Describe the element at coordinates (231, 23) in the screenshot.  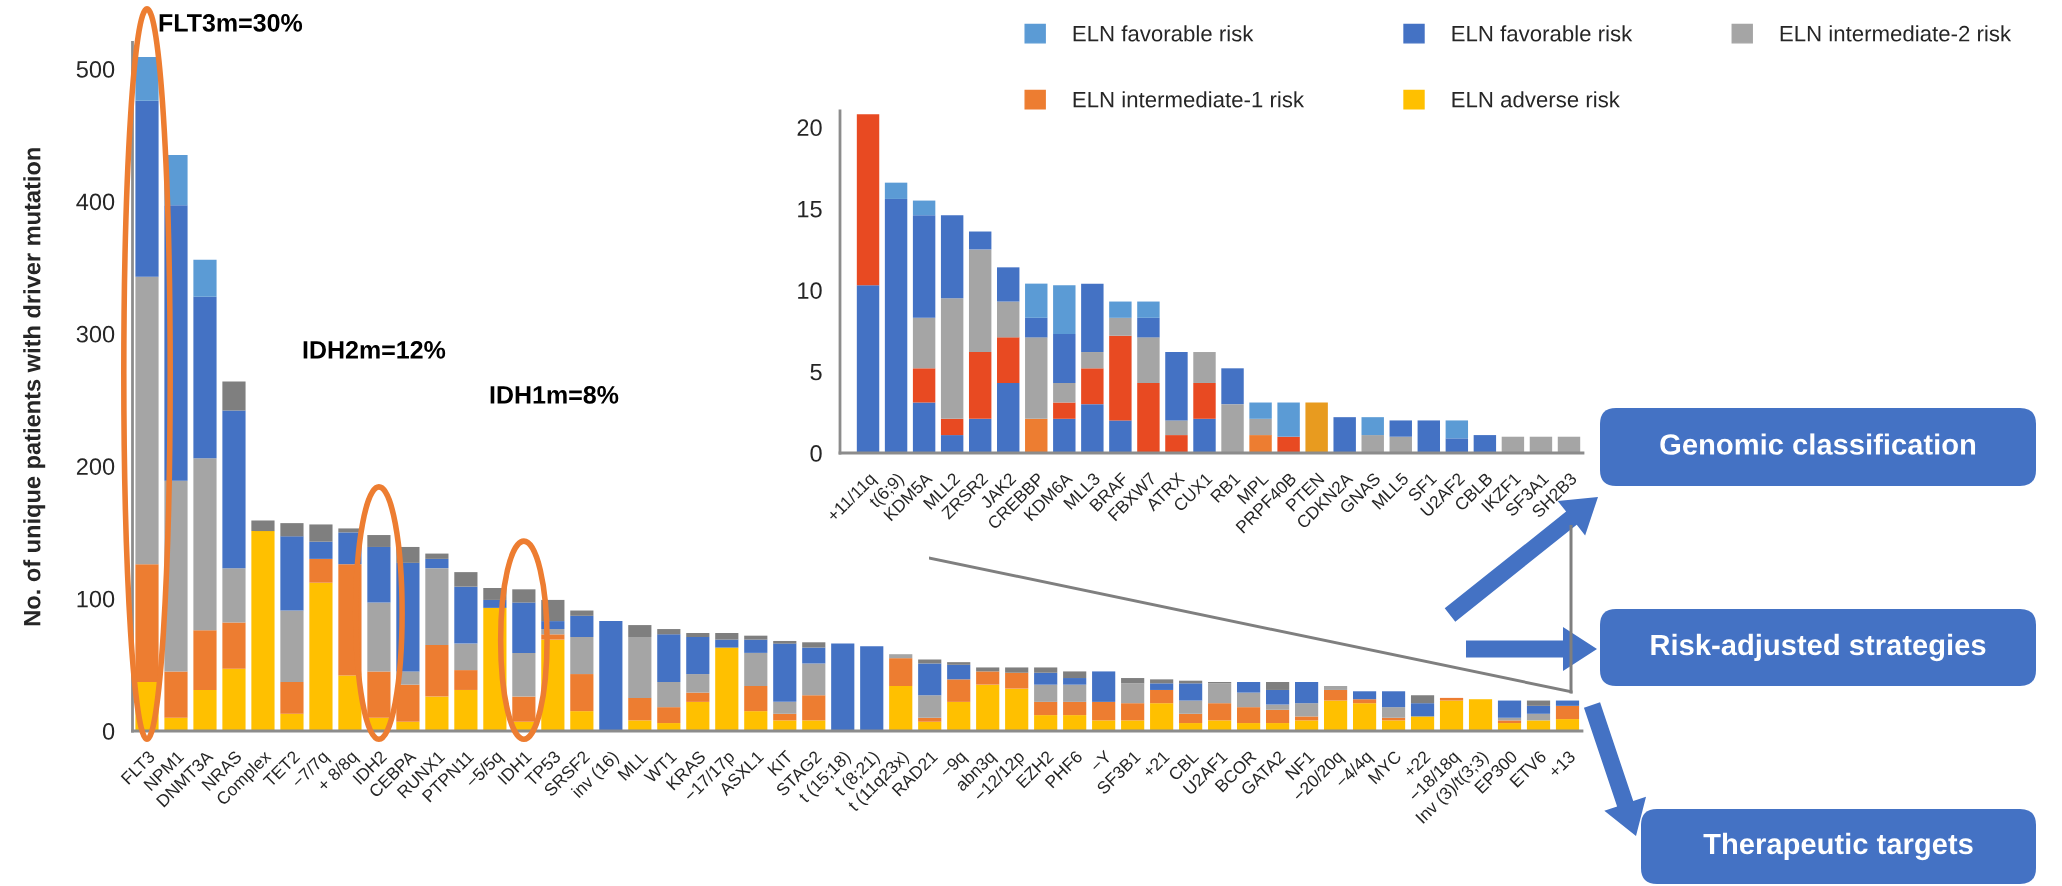
I see `text: FLT3m=30%` at that location.